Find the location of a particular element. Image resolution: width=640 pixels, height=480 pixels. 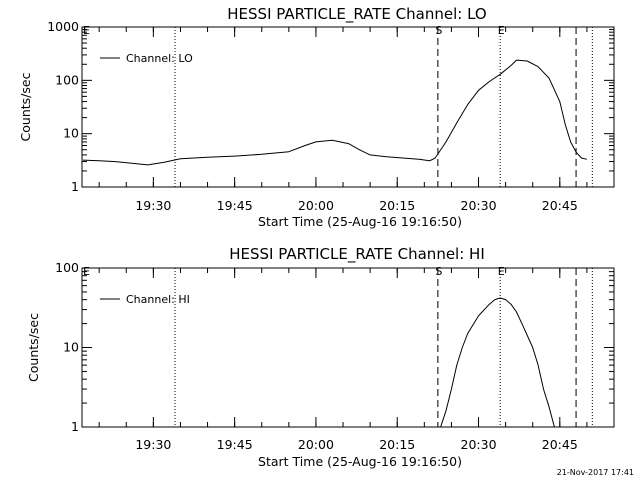

chart-title: HESSI PARTICLE_RATE Channel: HI is located at coordinates (357, 254).